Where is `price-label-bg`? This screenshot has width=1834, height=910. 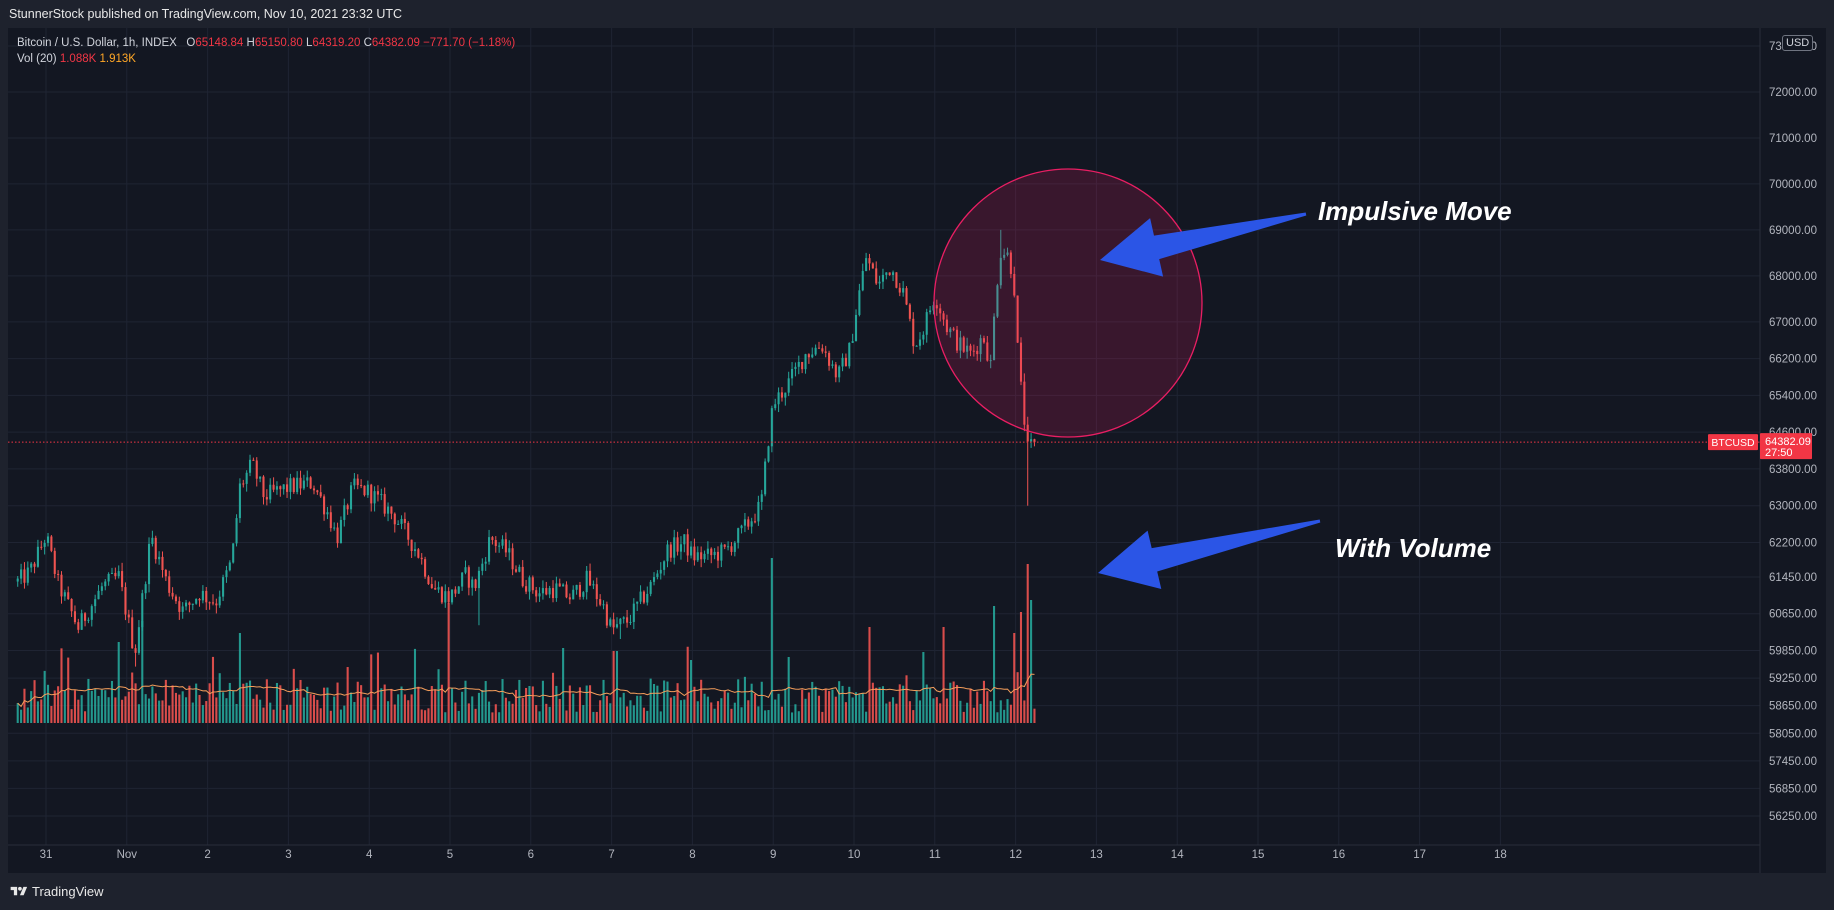
price-label-bg is located at coordinates (1786, 446).